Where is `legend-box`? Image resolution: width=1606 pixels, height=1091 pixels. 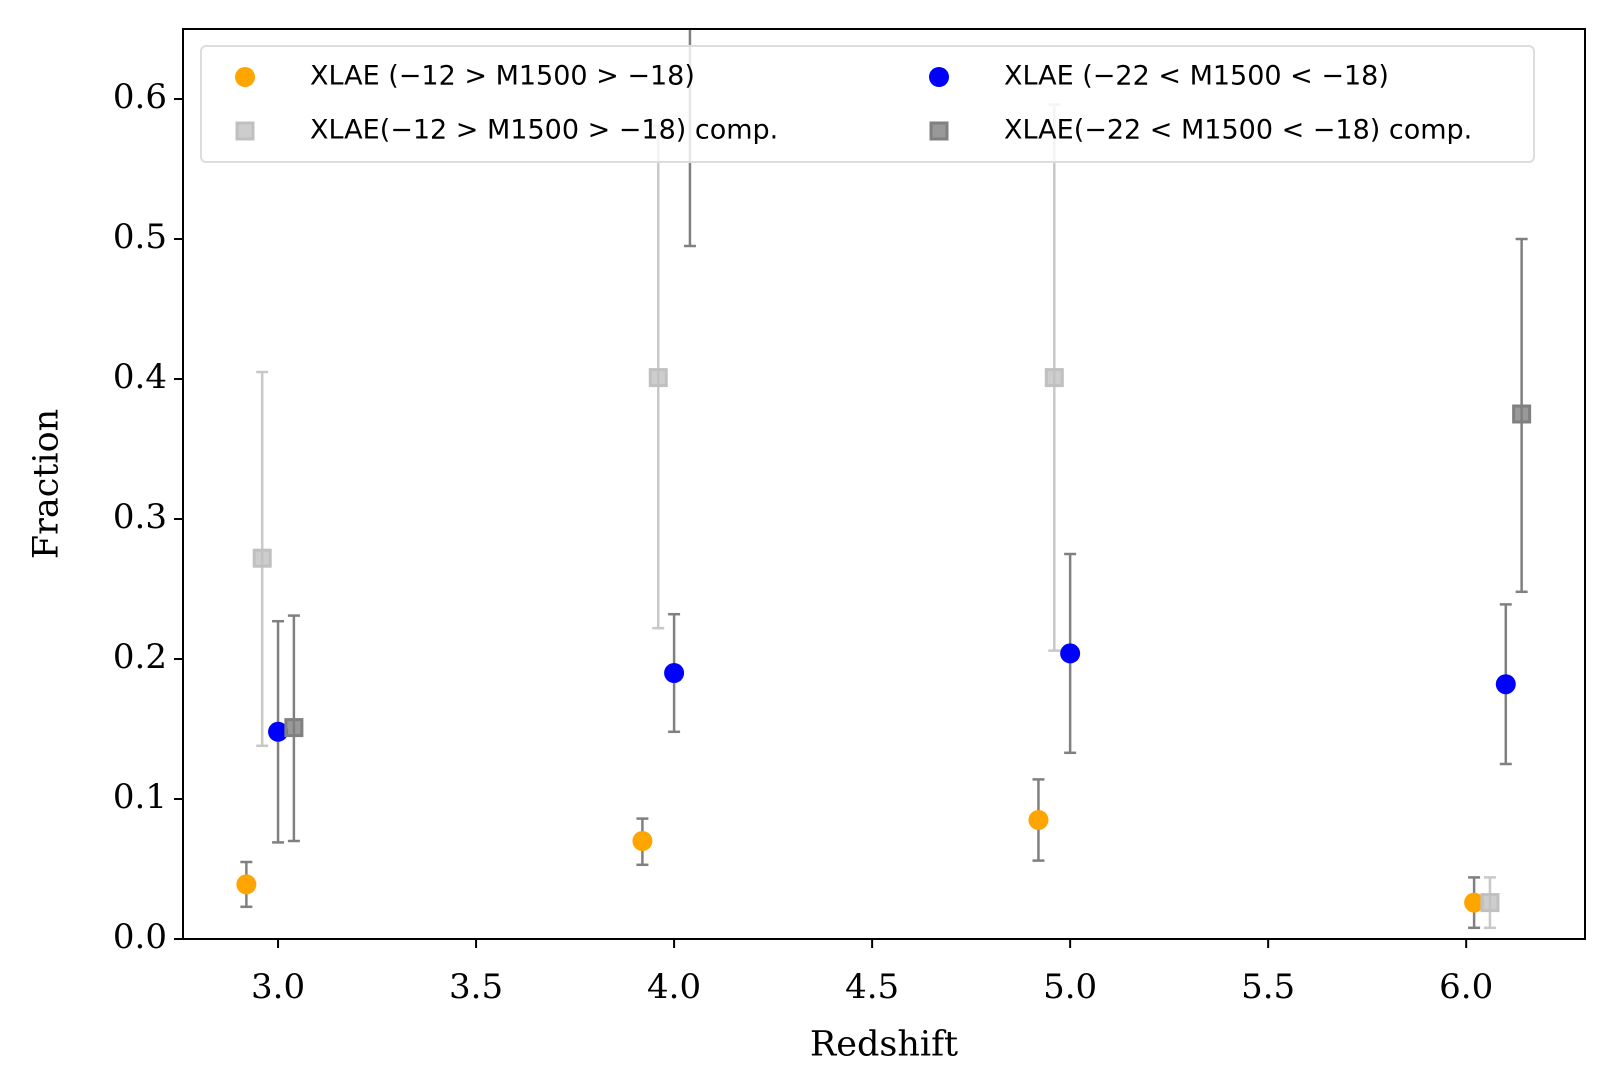 legend-box is located at coordinates (867, 104).